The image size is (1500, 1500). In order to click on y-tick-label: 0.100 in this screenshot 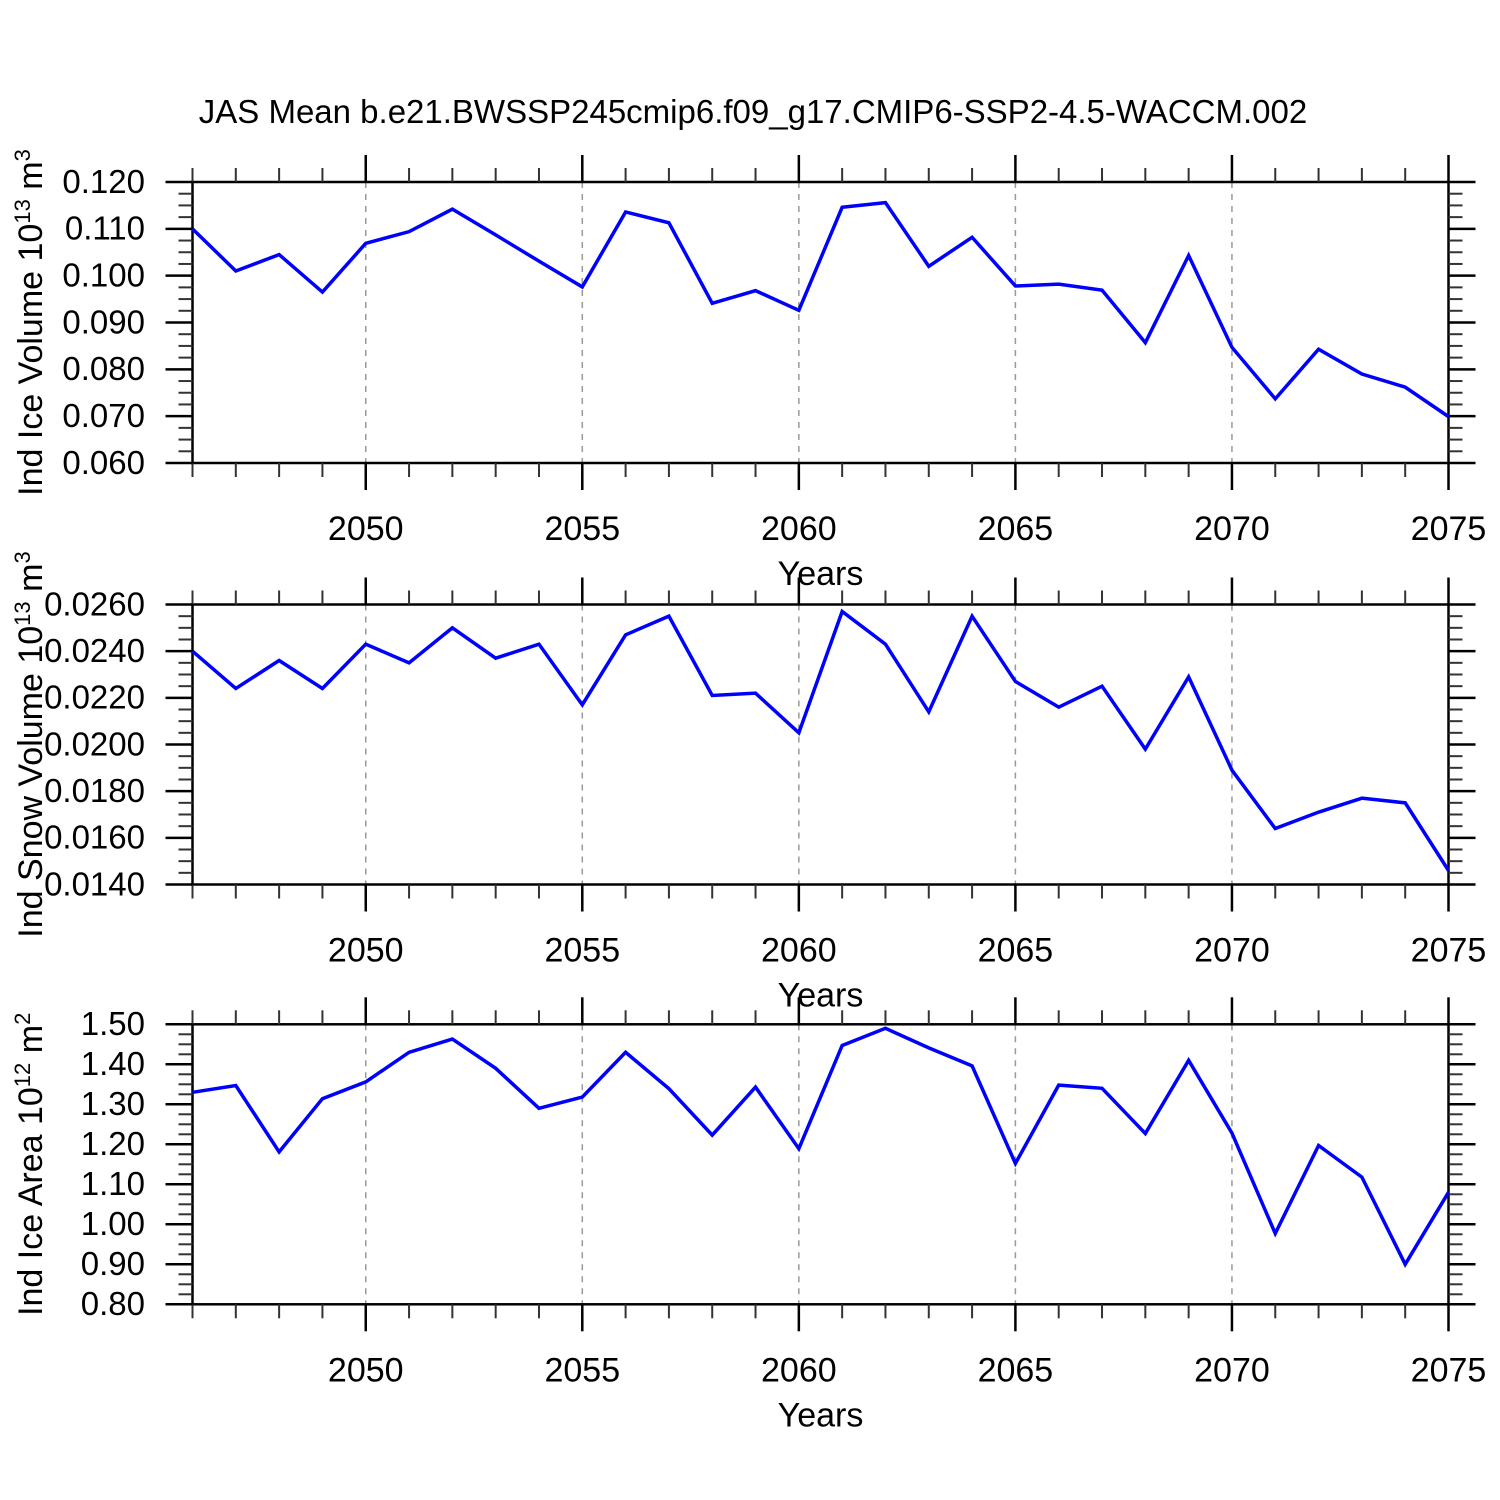, I will do `click(103, 275)`.